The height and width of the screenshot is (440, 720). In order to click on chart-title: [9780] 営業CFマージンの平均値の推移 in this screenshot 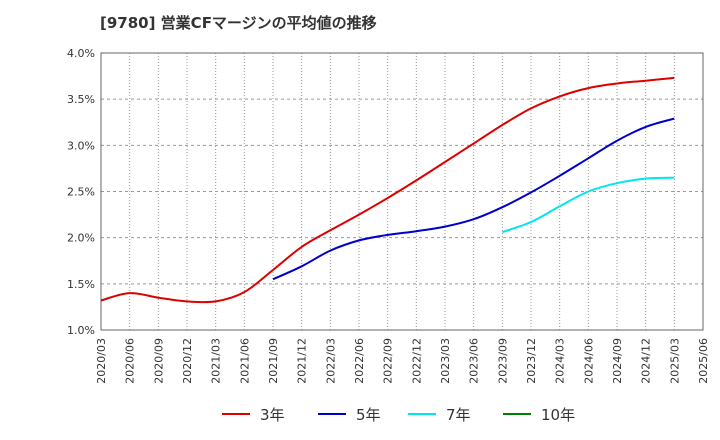, I will do `click(238, 23)`.